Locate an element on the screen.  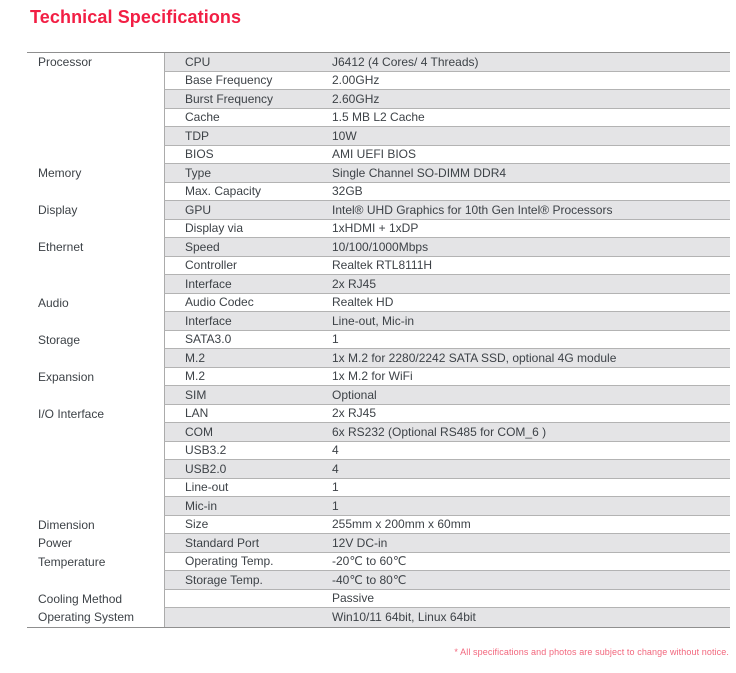
value-cell: Realtek RTL8111H is located at coordinates (382, 265).